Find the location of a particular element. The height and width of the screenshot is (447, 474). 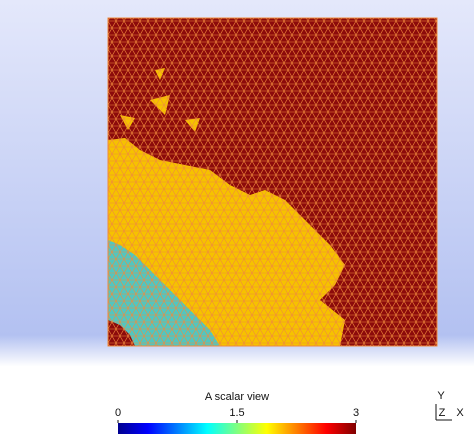

colorbar-title: A scalar view is located at coordinates (237, 397).